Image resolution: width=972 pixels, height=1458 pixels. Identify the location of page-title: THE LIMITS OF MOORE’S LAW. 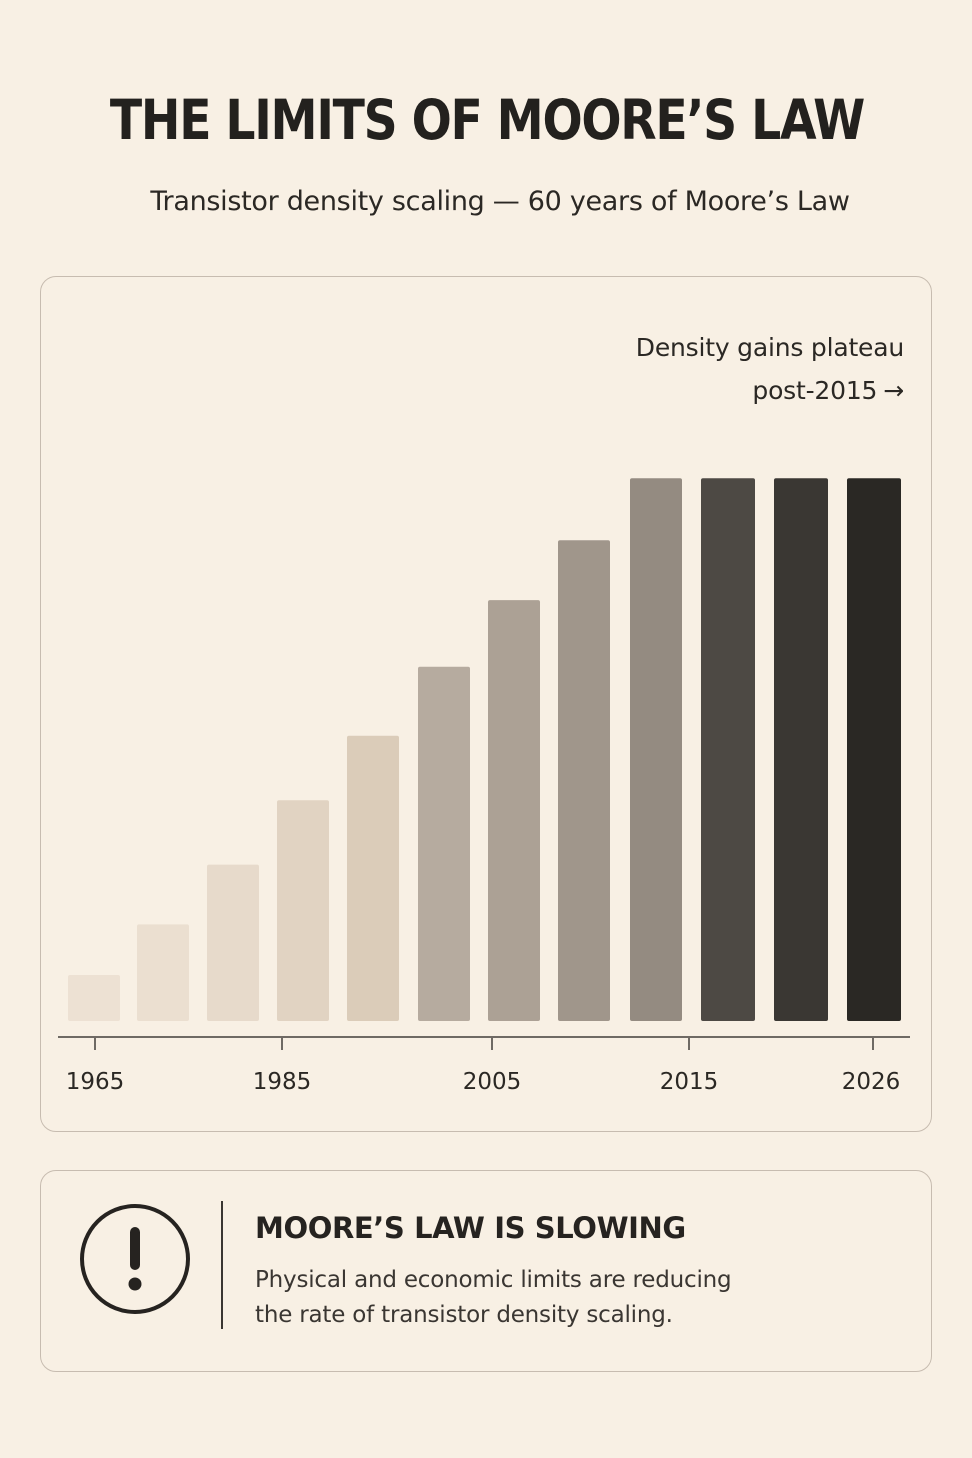
(487, 120).